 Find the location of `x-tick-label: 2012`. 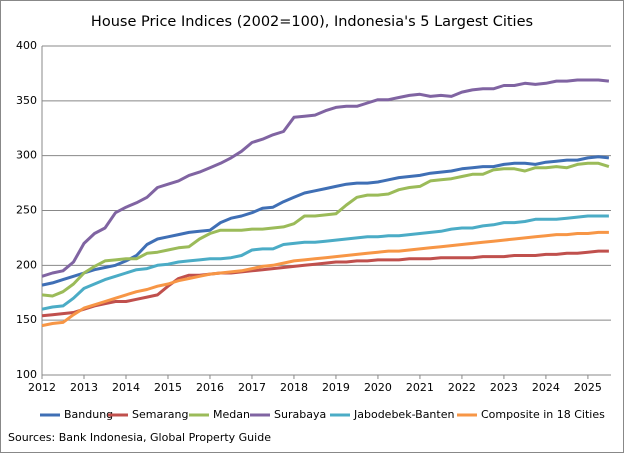

x-tick-label: 2012 is located at coordinates (42, 387).